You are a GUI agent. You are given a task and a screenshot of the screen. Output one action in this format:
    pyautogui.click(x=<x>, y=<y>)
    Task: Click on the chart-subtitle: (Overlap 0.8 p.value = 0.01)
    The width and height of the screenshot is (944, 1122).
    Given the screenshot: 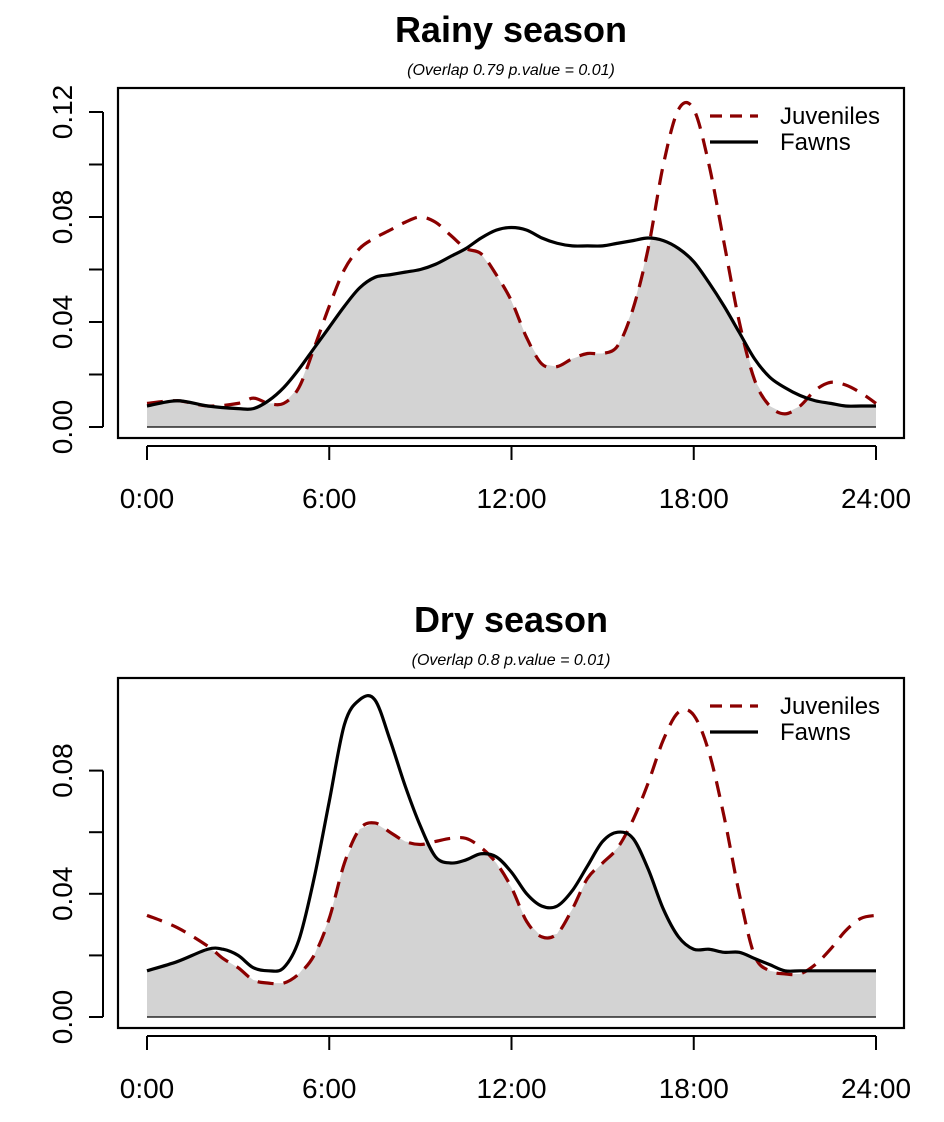 What is the action you would take?
    pyautogui.click(x=511, y=660)
    